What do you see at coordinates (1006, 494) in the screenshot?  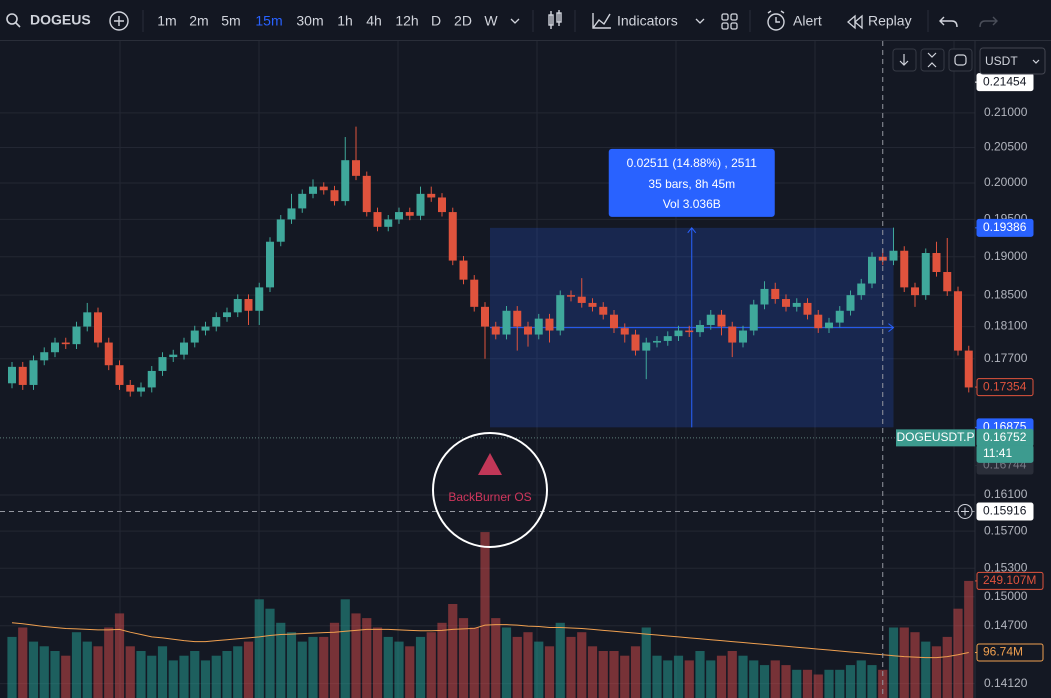 I see `y-tick-label: 0.16100` at bounding box center [1006, 494].